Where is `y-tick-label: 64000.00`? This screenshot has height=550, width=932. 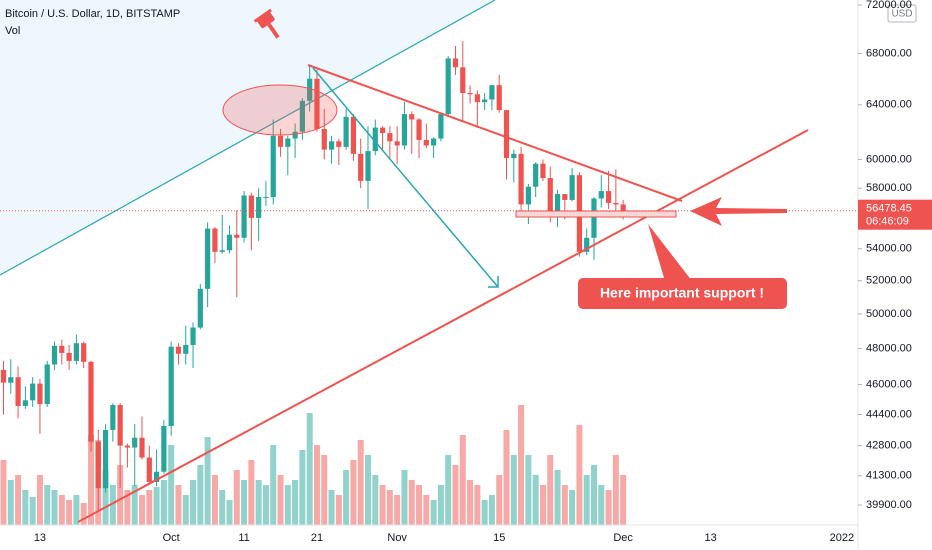
y-tick-label: 64000.00 is located at coordinates (889, 105).